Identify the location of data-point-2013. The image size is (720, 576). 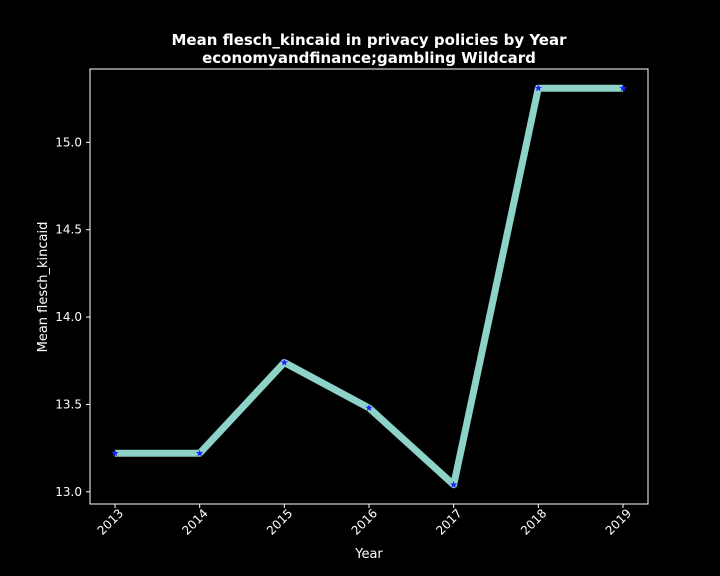
(115, 453).